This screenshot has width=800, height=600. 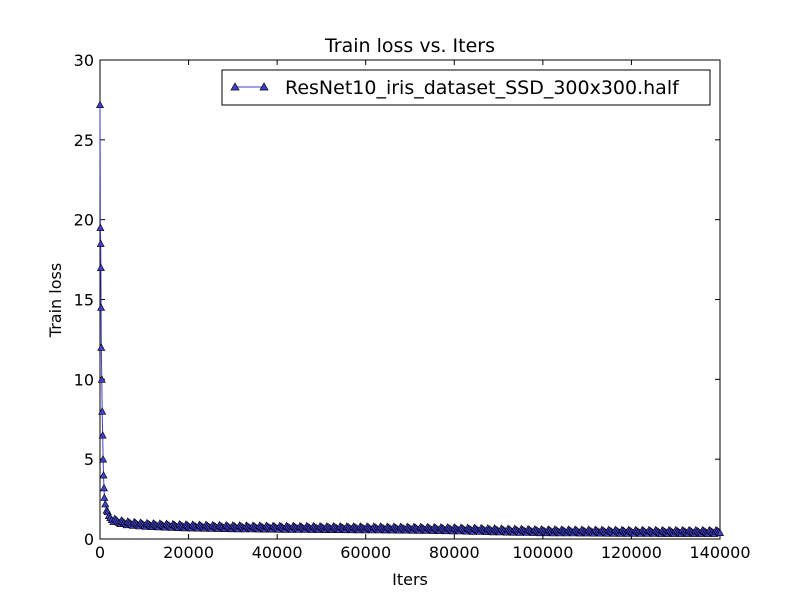 I want to click on chart-title: Train loss vs. Iters, so click(x=409, y=46).